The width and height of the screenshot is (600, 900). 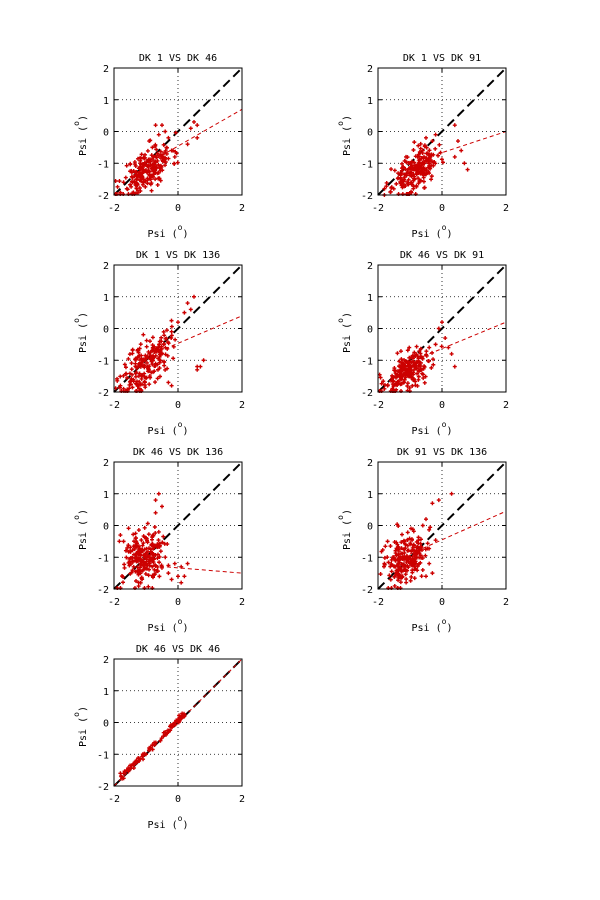 What do you see at coordinates (194, 569) in the screenshot?
I see `fit-line` at bounding box center [194, 569].